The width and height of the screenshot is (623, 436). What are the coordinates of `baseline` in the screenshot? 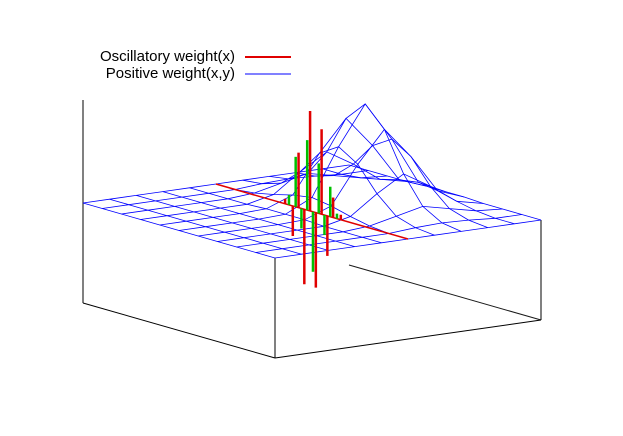 It's located at (312, 211).